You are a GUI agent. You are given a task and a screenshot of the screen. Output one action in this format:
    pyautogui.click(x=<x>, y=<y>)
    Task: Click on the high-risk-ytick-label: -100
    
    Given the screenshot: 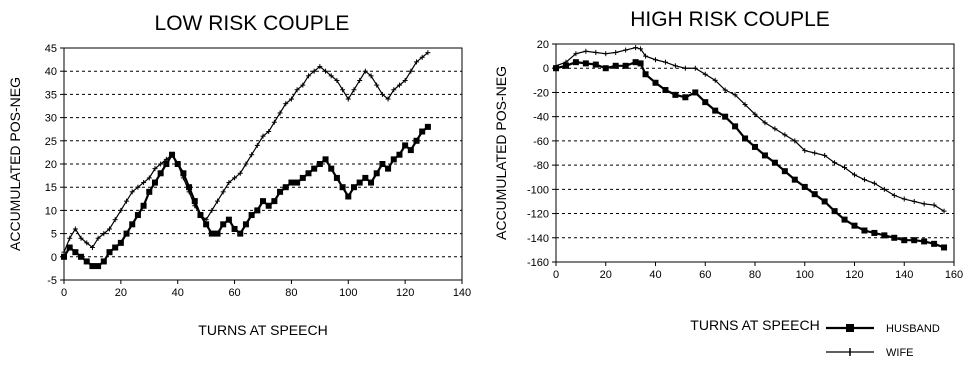 What is the action you would take?
    pyautogui.click(x=538, y=190)
    